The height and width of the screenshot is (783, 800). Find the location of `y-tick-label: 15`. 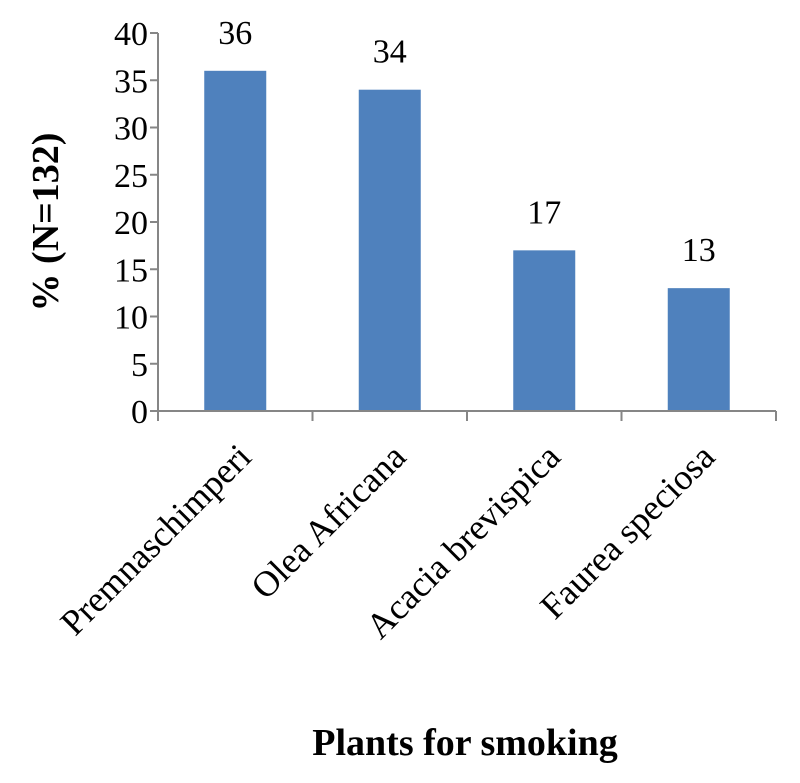

y-tick-label: 15 is located at coordinates (131, 270).